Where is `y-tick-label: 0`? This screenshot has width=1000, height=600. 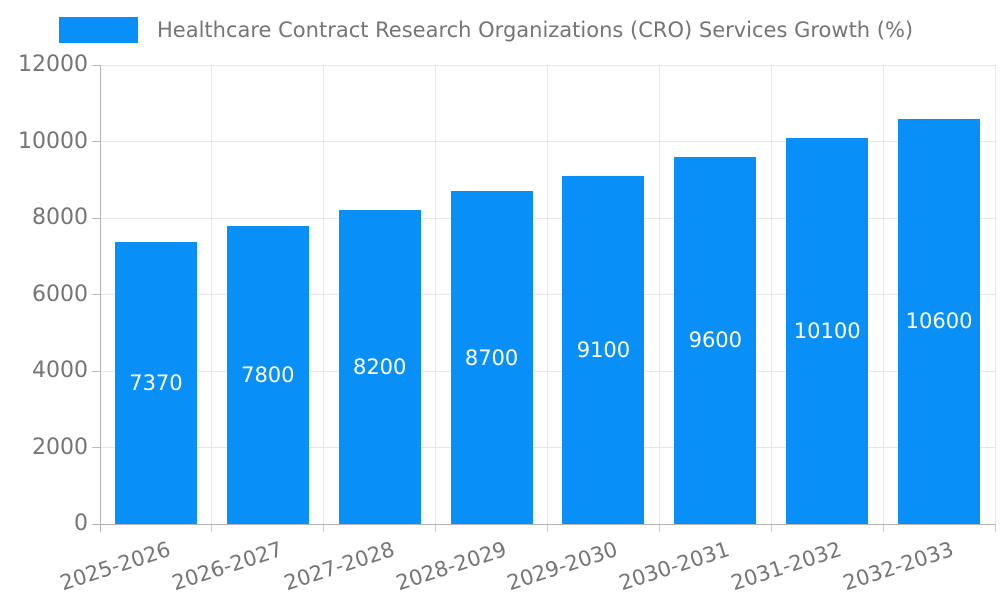 y-tick-label: 0 is located at coordinates (81, 523).